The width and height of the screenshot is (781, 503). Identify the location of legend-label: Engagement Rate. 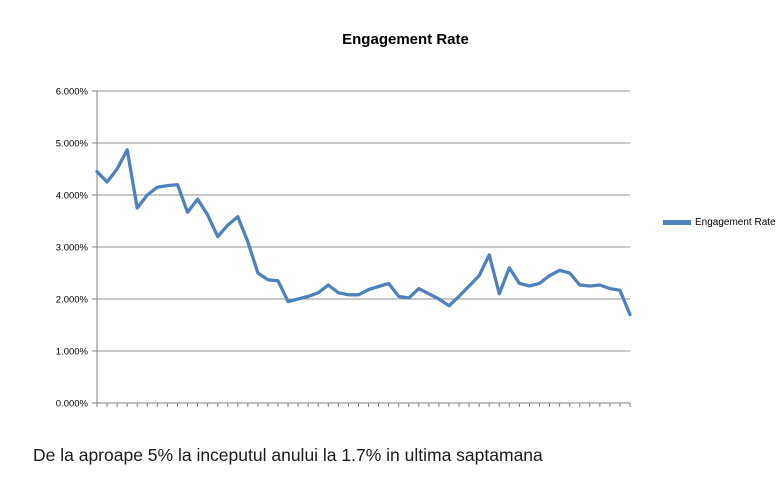
(735, 222).